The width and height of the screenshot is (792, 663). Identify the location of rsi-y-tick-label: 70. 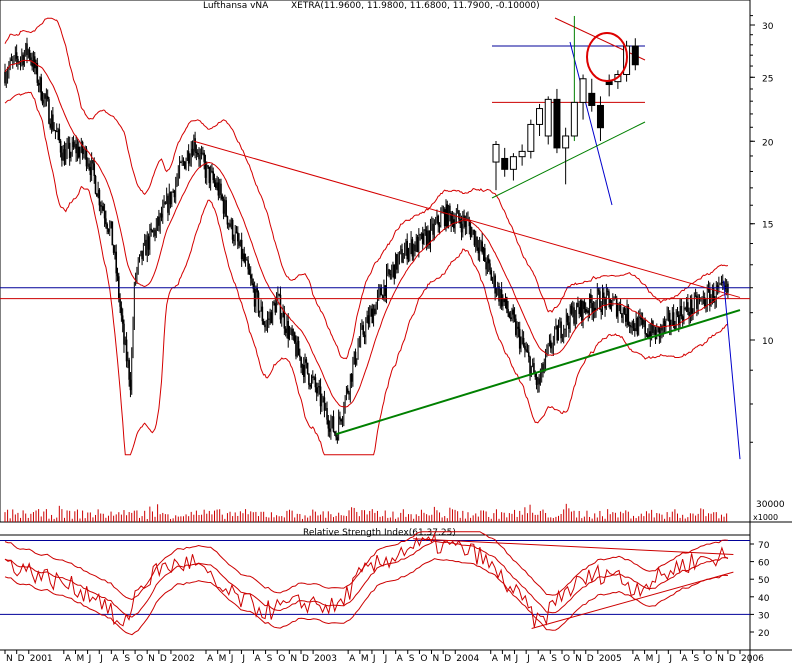
(764, 546).